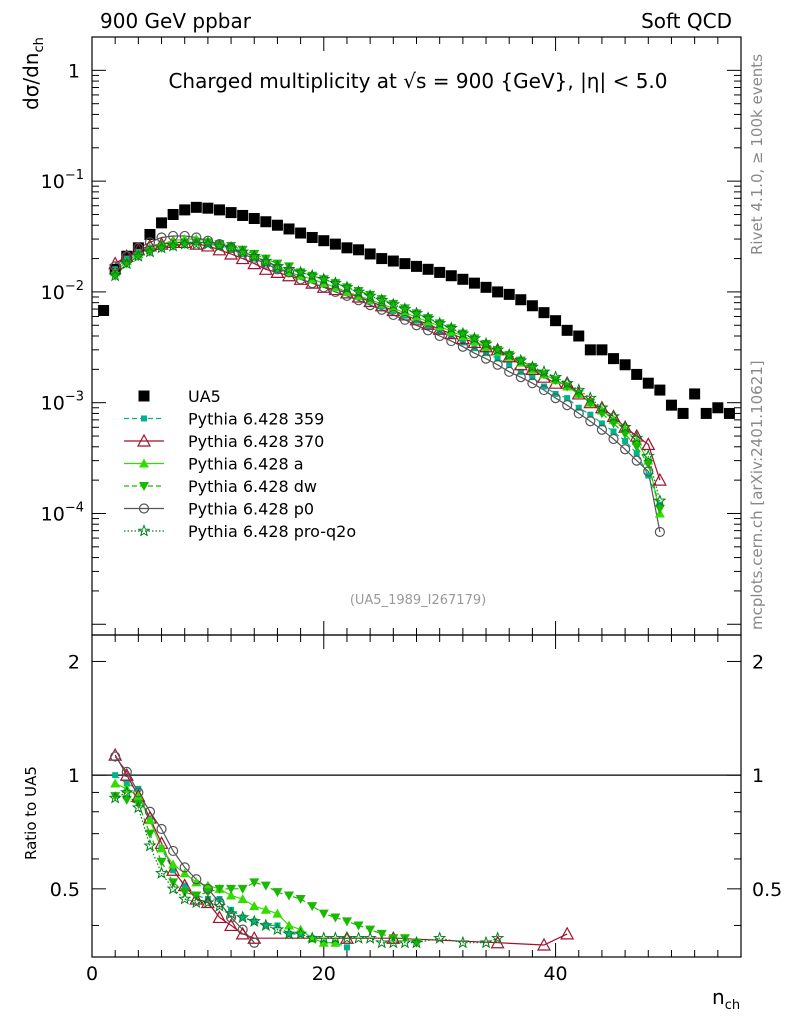 The height and width of the screenshot is (1024, 786). Describe the element at coordinates (39, 44) in the screenshot. I see `main-ylabel-sub: ch` at that location.